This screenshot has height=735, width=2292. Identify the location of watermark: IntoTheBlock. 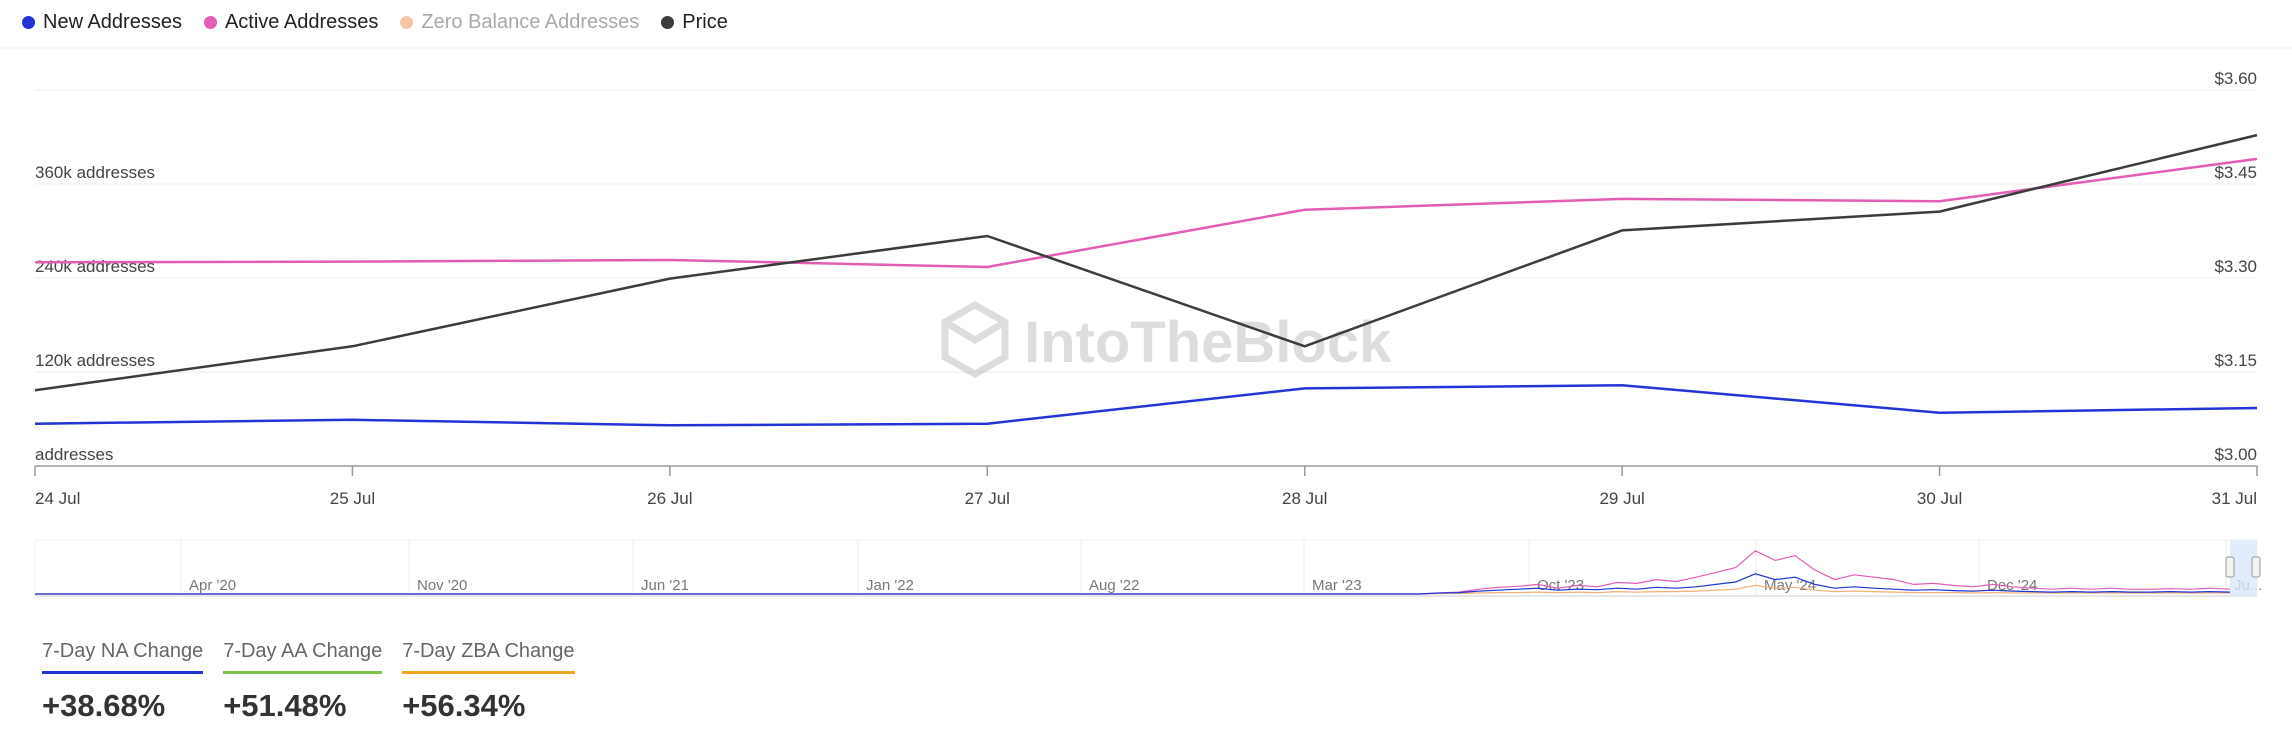
(1166, 339).